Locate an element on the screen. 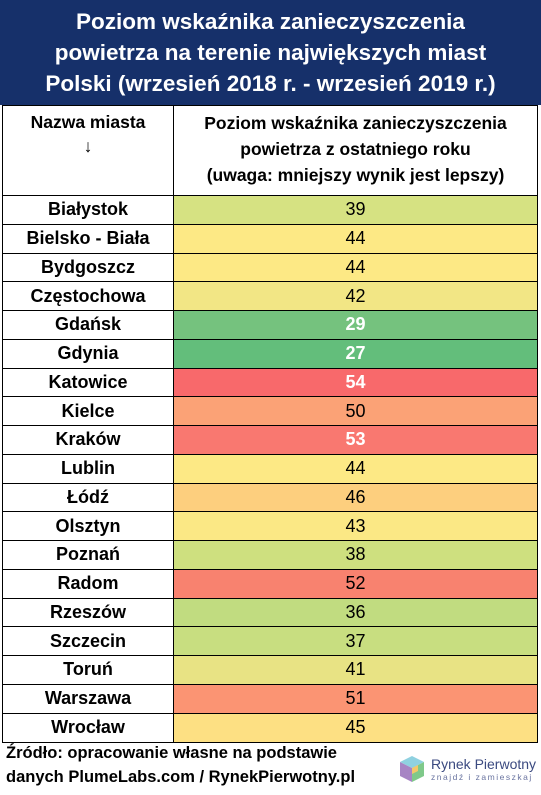  table-row: Rzeszów 36 is located at coordinates (270, 613).